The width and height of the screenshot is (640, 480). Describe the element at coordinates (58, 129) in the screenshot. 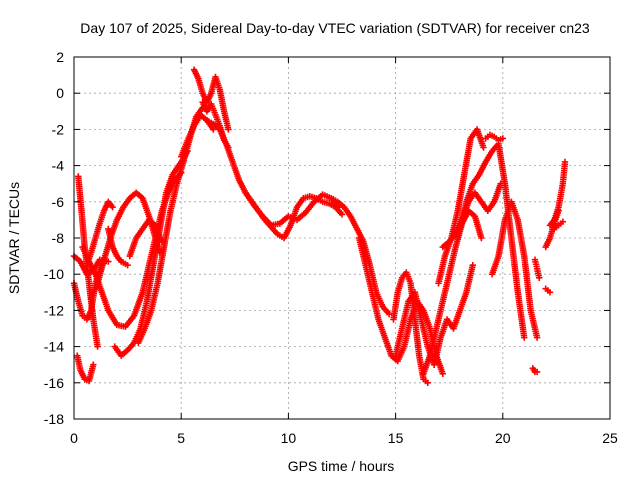

I see `y-tick-label: -2` at that location.